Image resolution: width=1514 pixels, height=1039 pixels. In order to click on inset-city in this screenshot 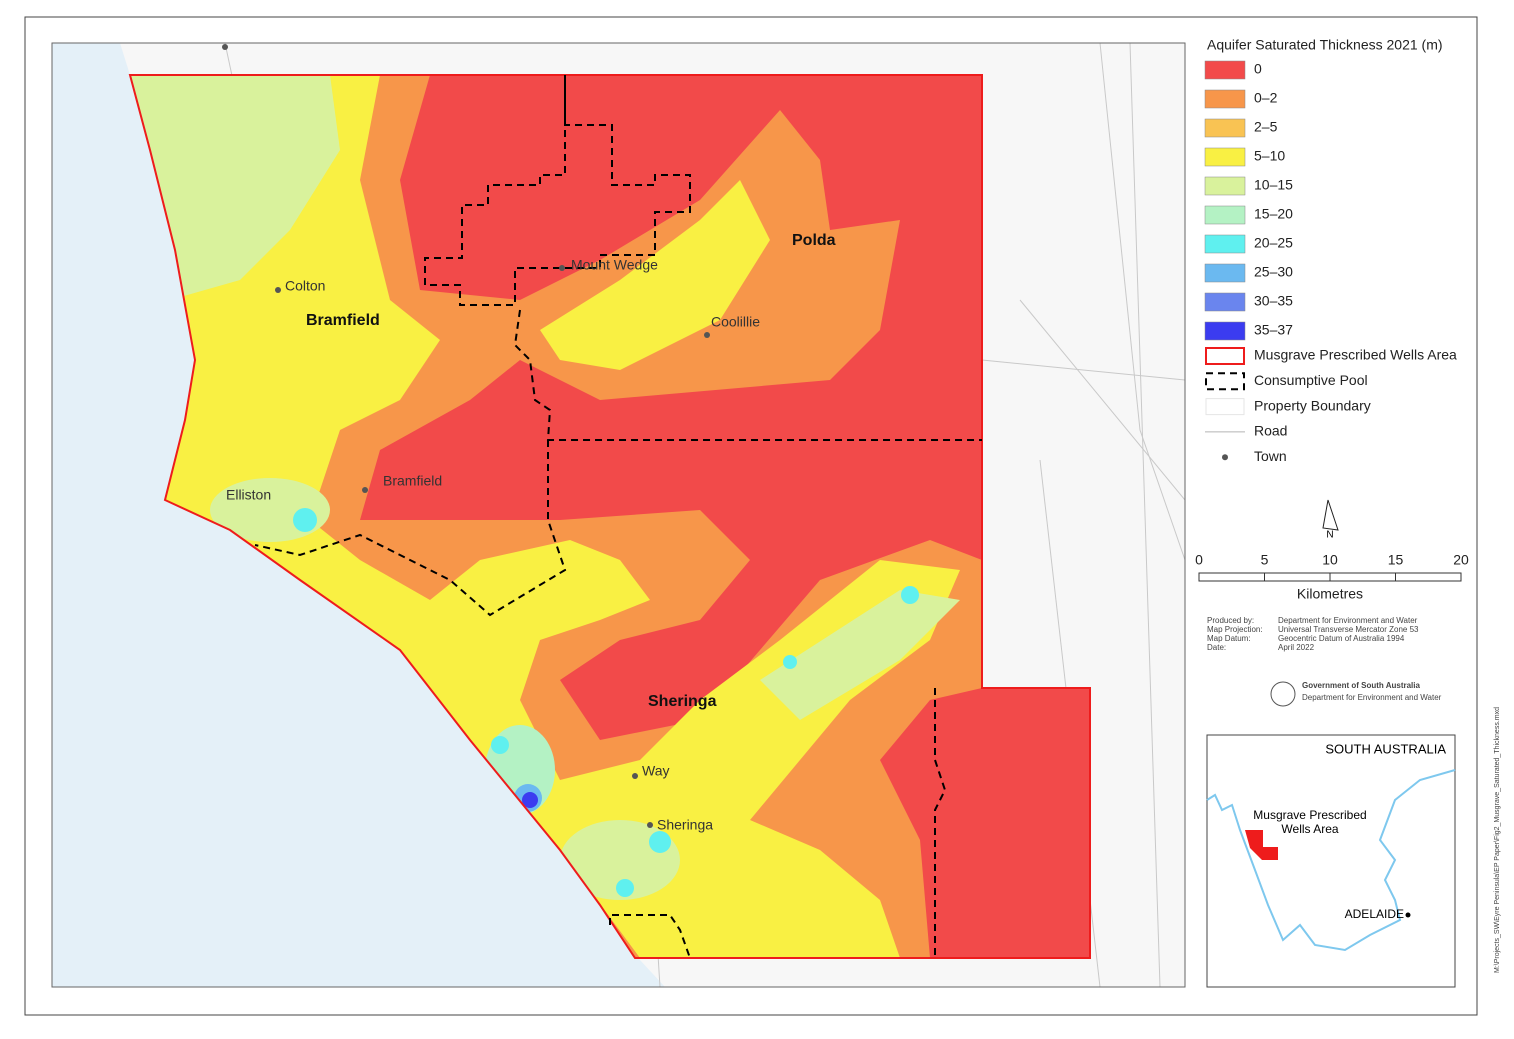, I will do `click(1408, 915)`.